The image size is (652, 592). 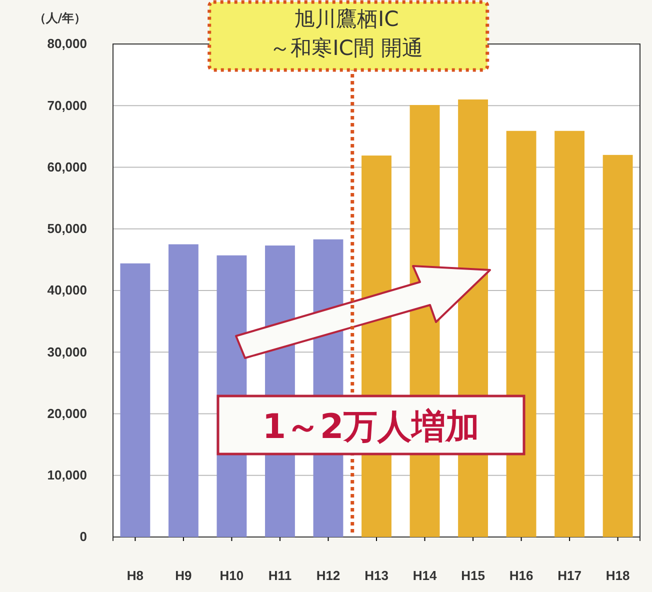 I want to click on x-tick-label: H17, so click(x=570, y=576).